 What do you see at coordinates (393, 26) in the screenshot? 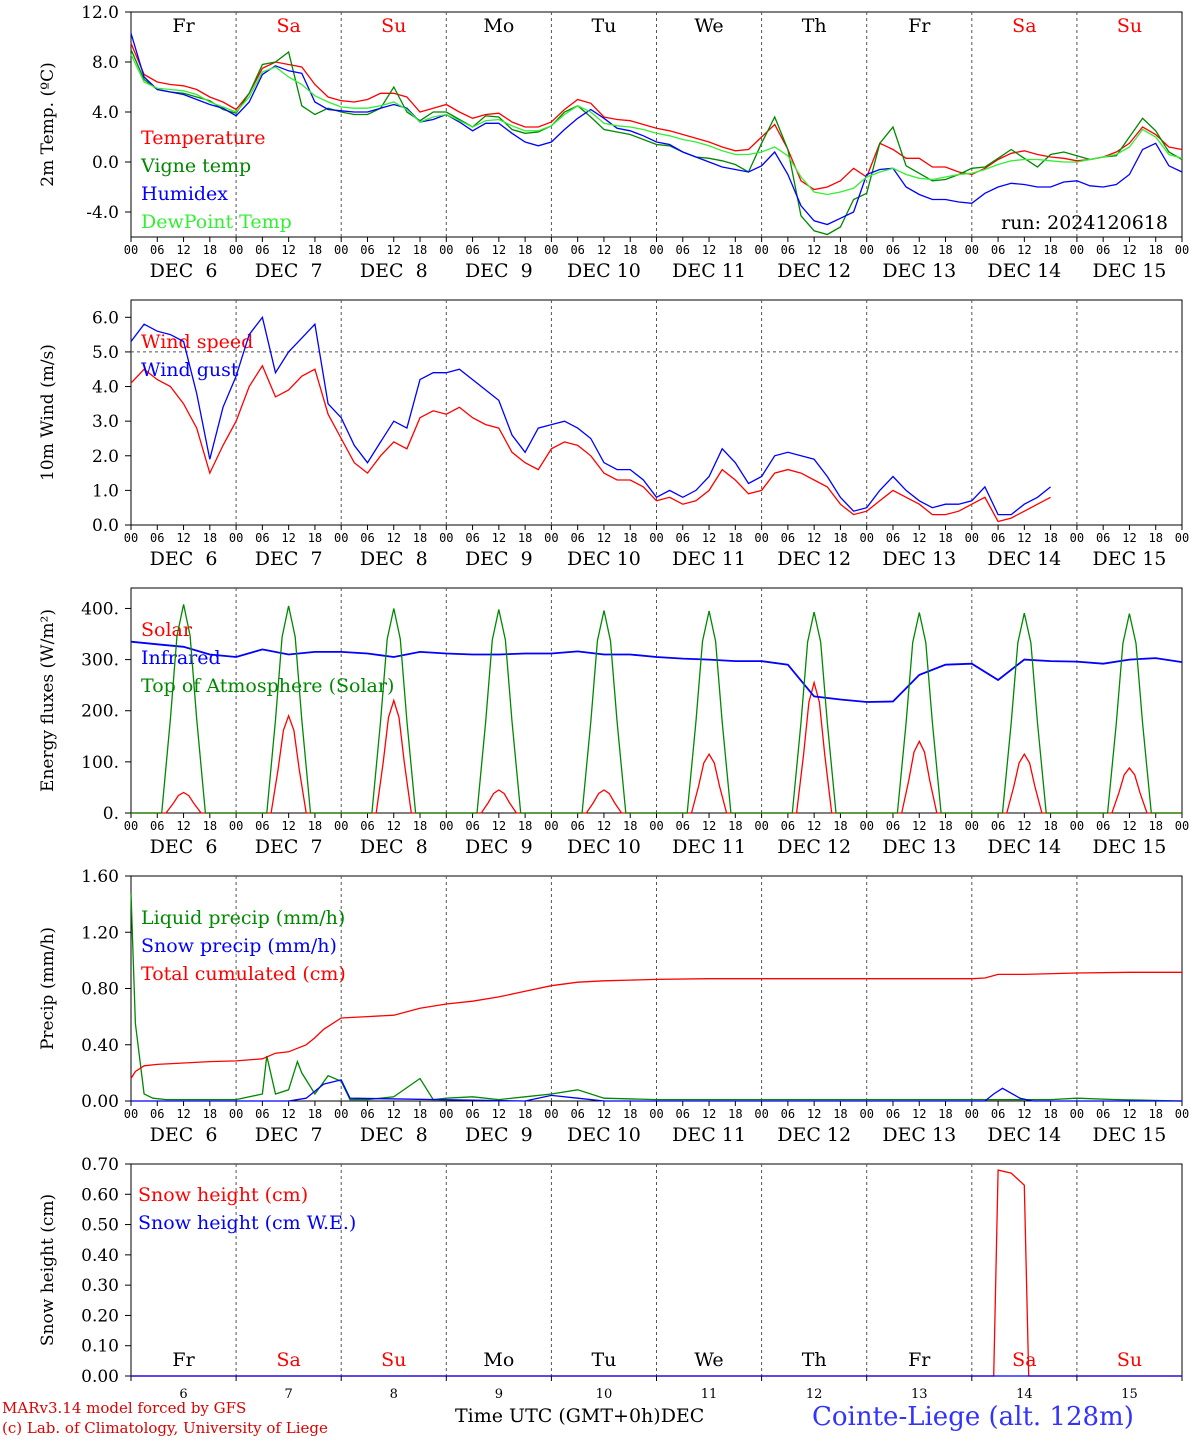
I see `day-name-label: Su` at bounding box center [393, 26].